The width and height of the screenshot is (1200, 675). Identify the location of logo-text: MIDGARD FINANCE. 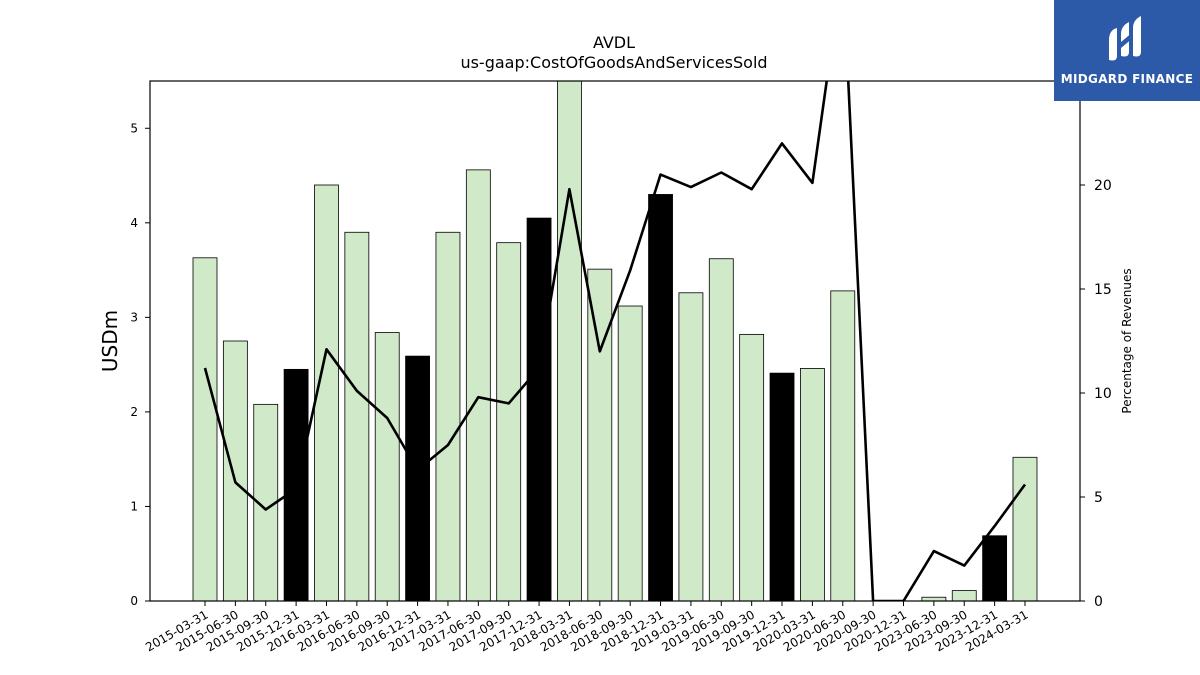
(1127, 78).